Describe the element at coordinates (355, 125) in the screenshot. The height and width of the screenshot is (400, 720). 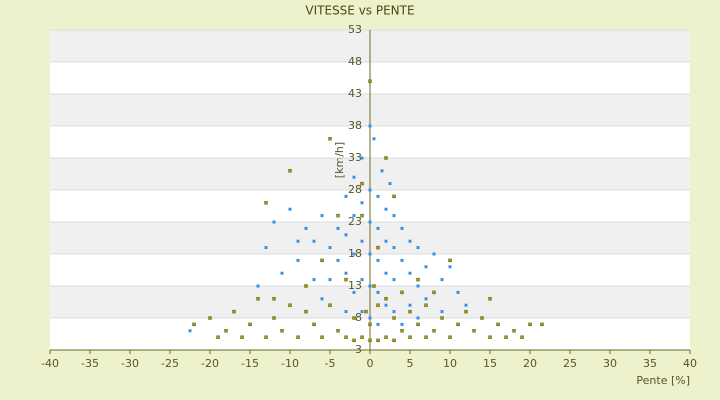
I see `y-tick-label: 38` at that location.